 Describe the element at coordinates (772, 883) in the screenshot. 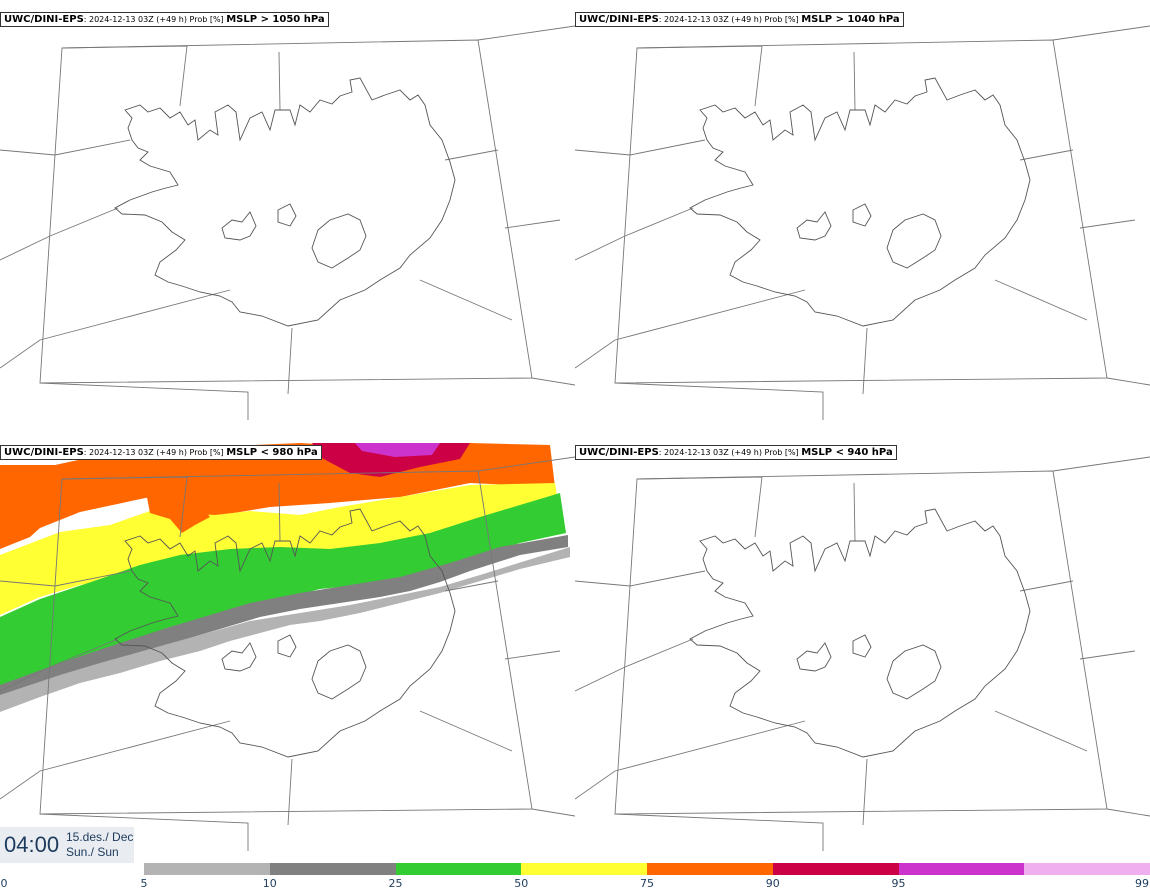

I see `legend-tick-label: 90` at that location.